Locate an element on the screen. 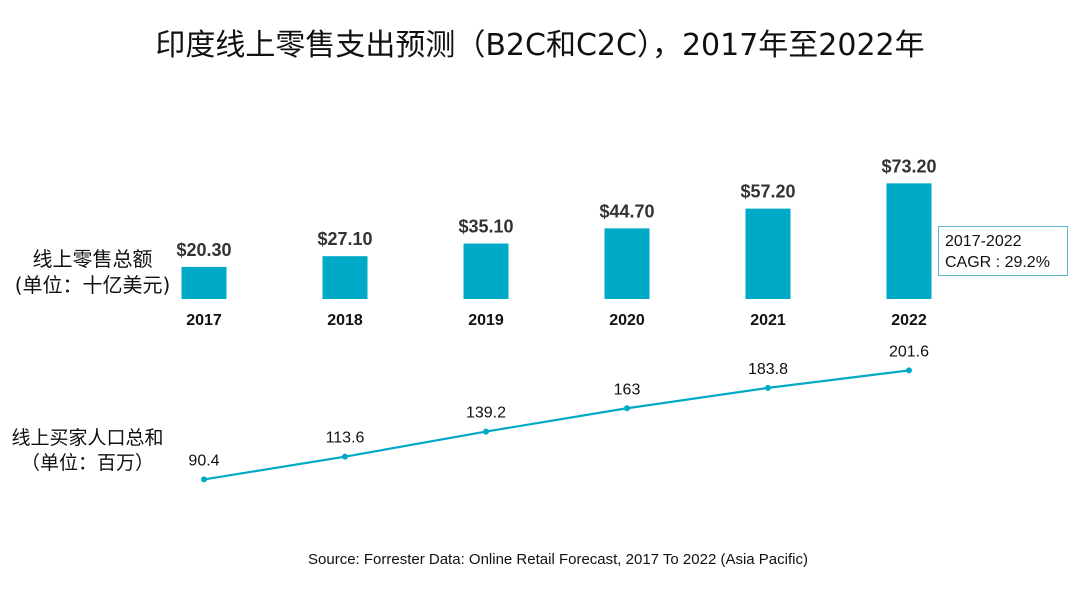 This screenshot has height=608, width=1080. line-ylabel-line-2: （单位：百万） is located at coordinates (87, 463).